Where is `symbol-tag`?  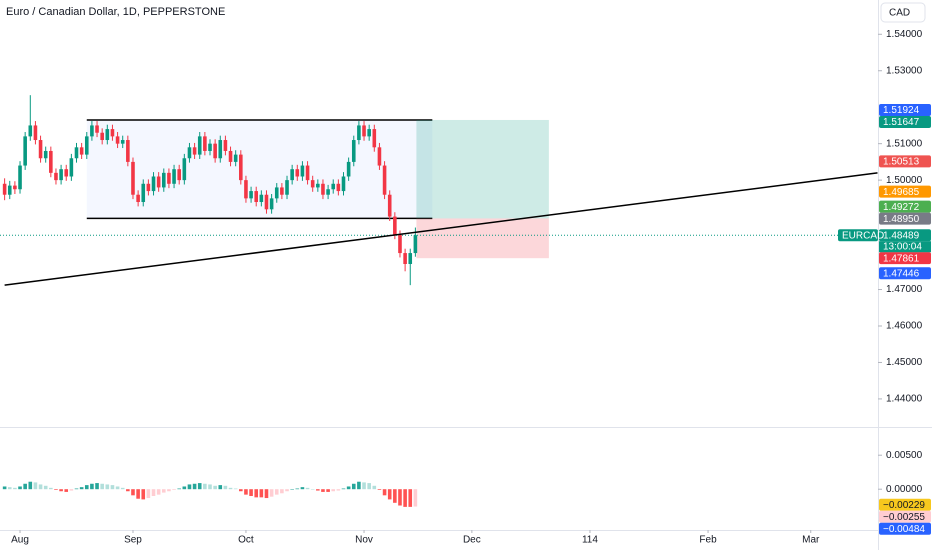
symbol-tag is located at coordinates (858, 235).